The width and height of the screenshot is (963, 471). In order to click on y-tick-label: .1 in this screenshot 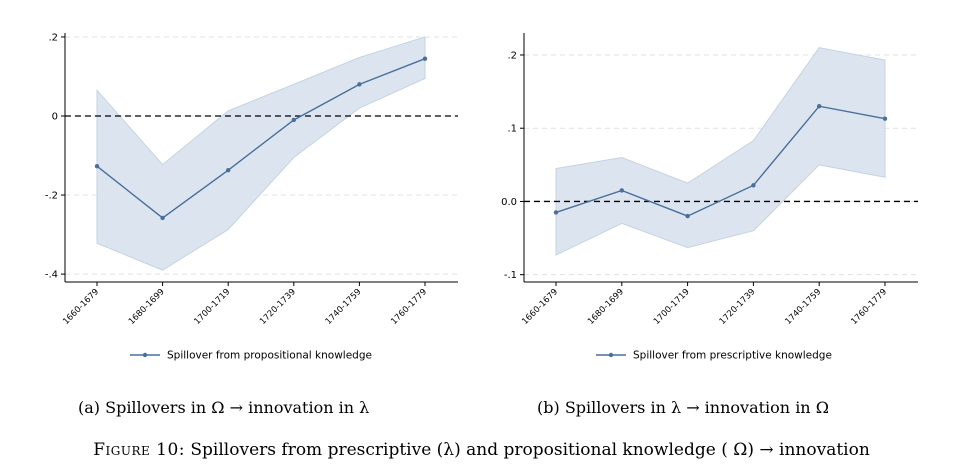, I will do `click(512, 129)`.